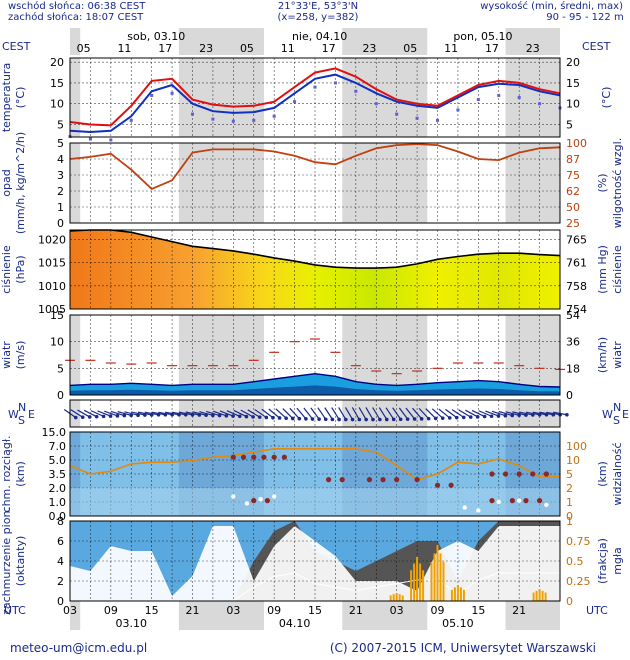  What do you see at coordinates (315, 97) in the screenshot?
I see `temperature-line` at bounding box center [315, 97].